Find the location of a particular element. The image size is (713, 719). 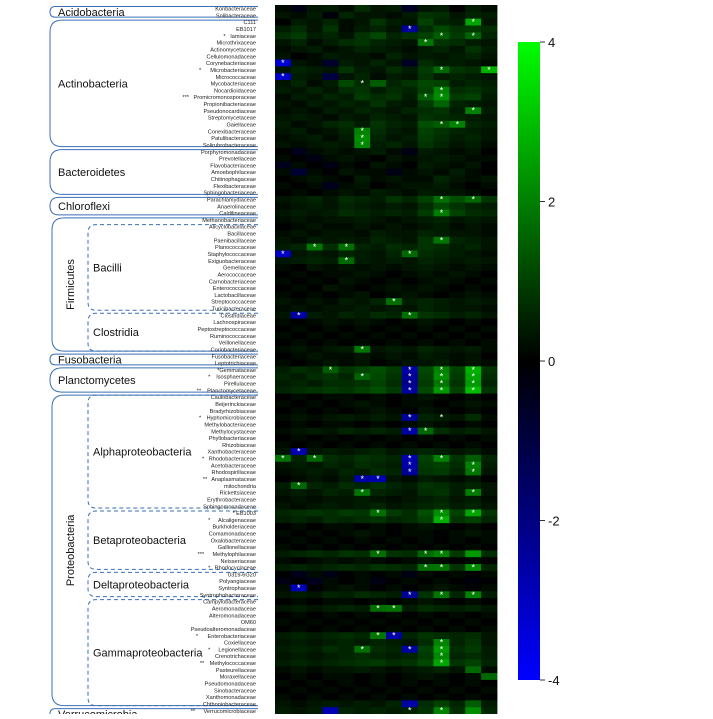

family-label: Pirellulaceae is located at coordinates (240, 385).